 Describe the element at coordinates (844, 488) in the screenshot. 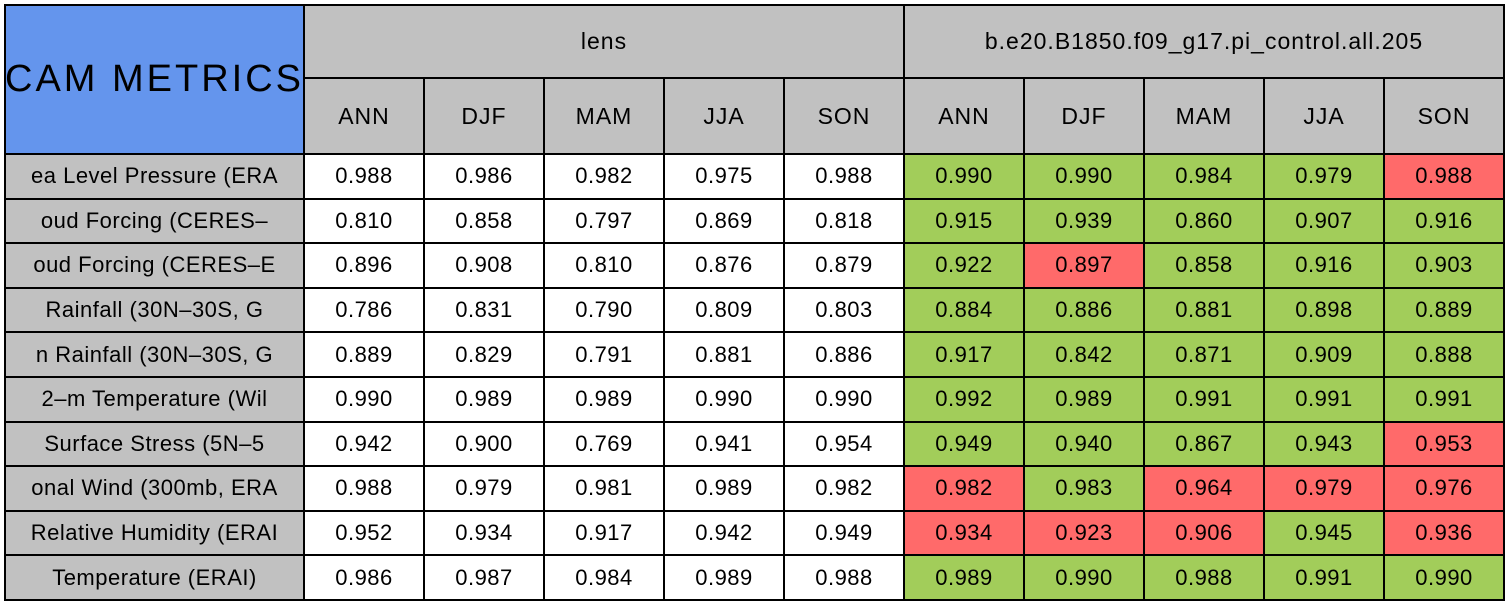

I see `lens-value-cell: 0.982` at that location.